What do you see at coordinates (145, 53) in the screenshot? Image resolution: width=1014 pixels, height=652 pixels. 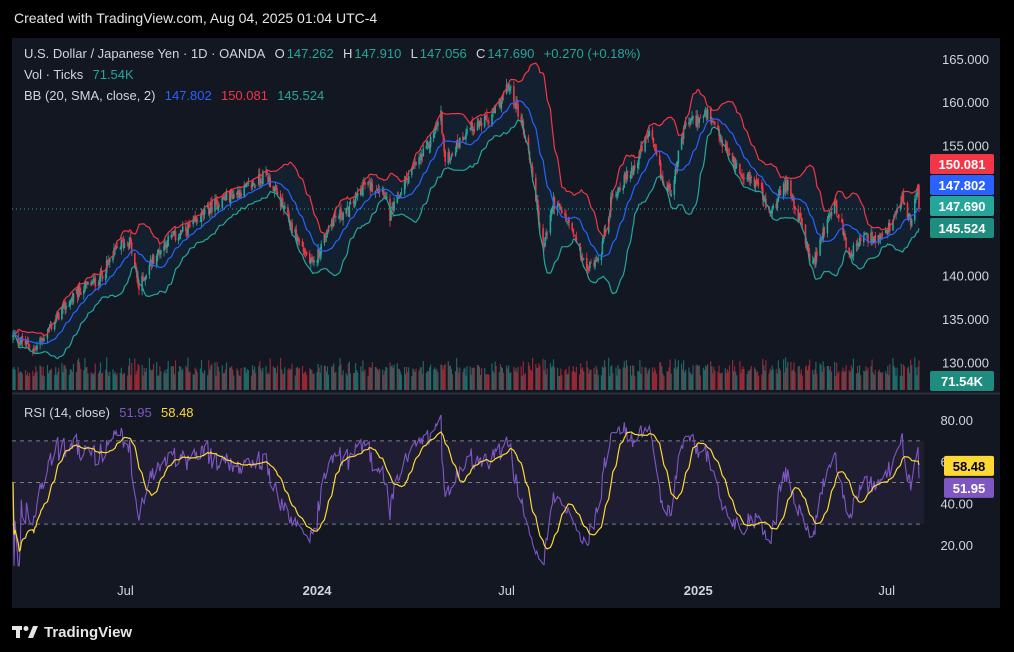 I see `symbol-title: U.S. Dollar / Japanese Yen · 1D · OANDA` at bounding box center [145, 53].